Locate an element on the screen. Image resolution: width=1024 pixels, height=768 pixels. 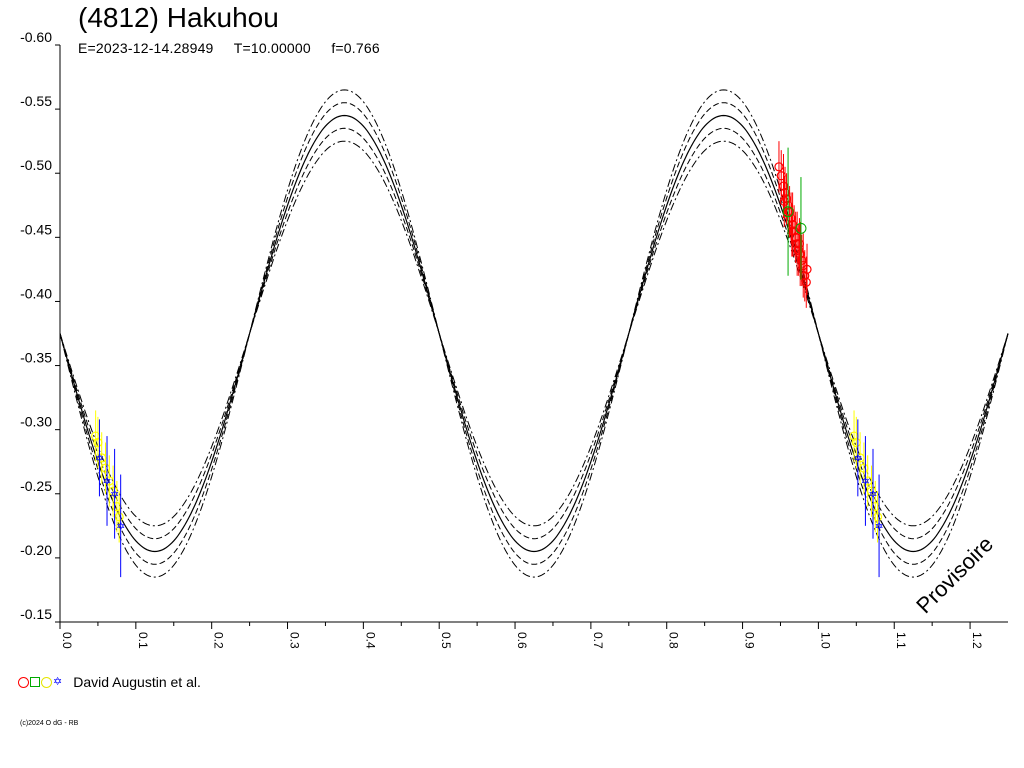
epoch-label: E=2023-12-14.28949 is located at coordinates (146, 48).